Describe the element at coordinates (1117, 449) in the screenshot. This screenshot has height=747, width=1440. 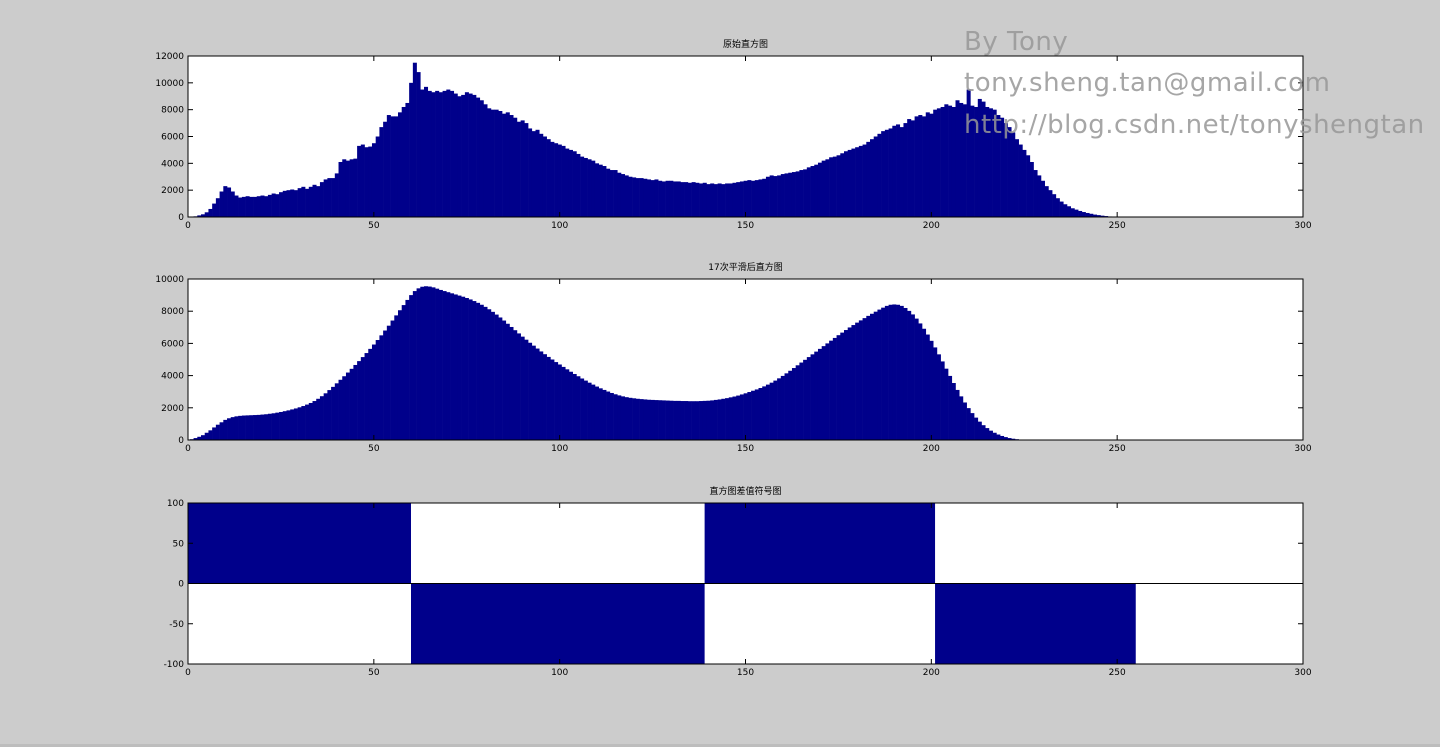
I see `x-tick-label: 250` at that location.